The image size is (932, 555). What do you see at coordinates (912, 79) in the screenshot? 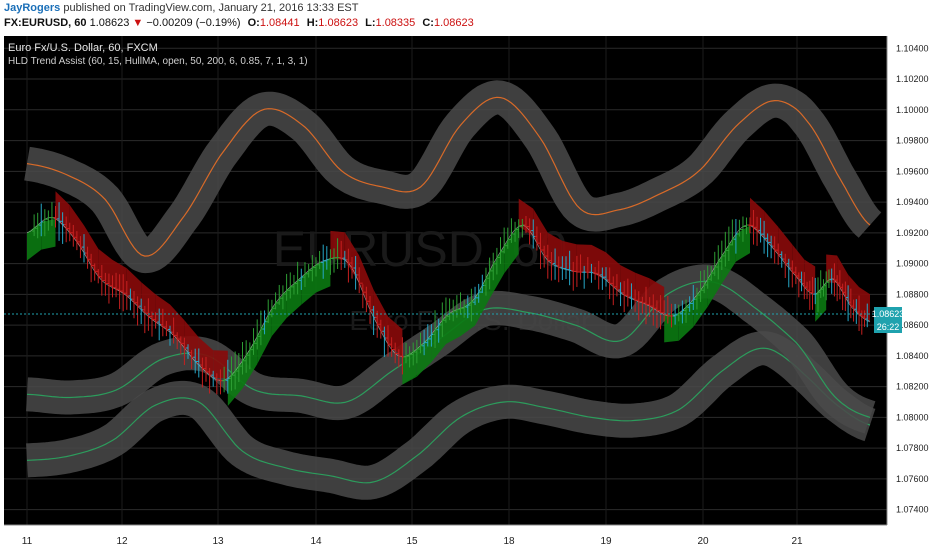
I see `y-tick-label: 1.10200` at bounding box center [912, 79].